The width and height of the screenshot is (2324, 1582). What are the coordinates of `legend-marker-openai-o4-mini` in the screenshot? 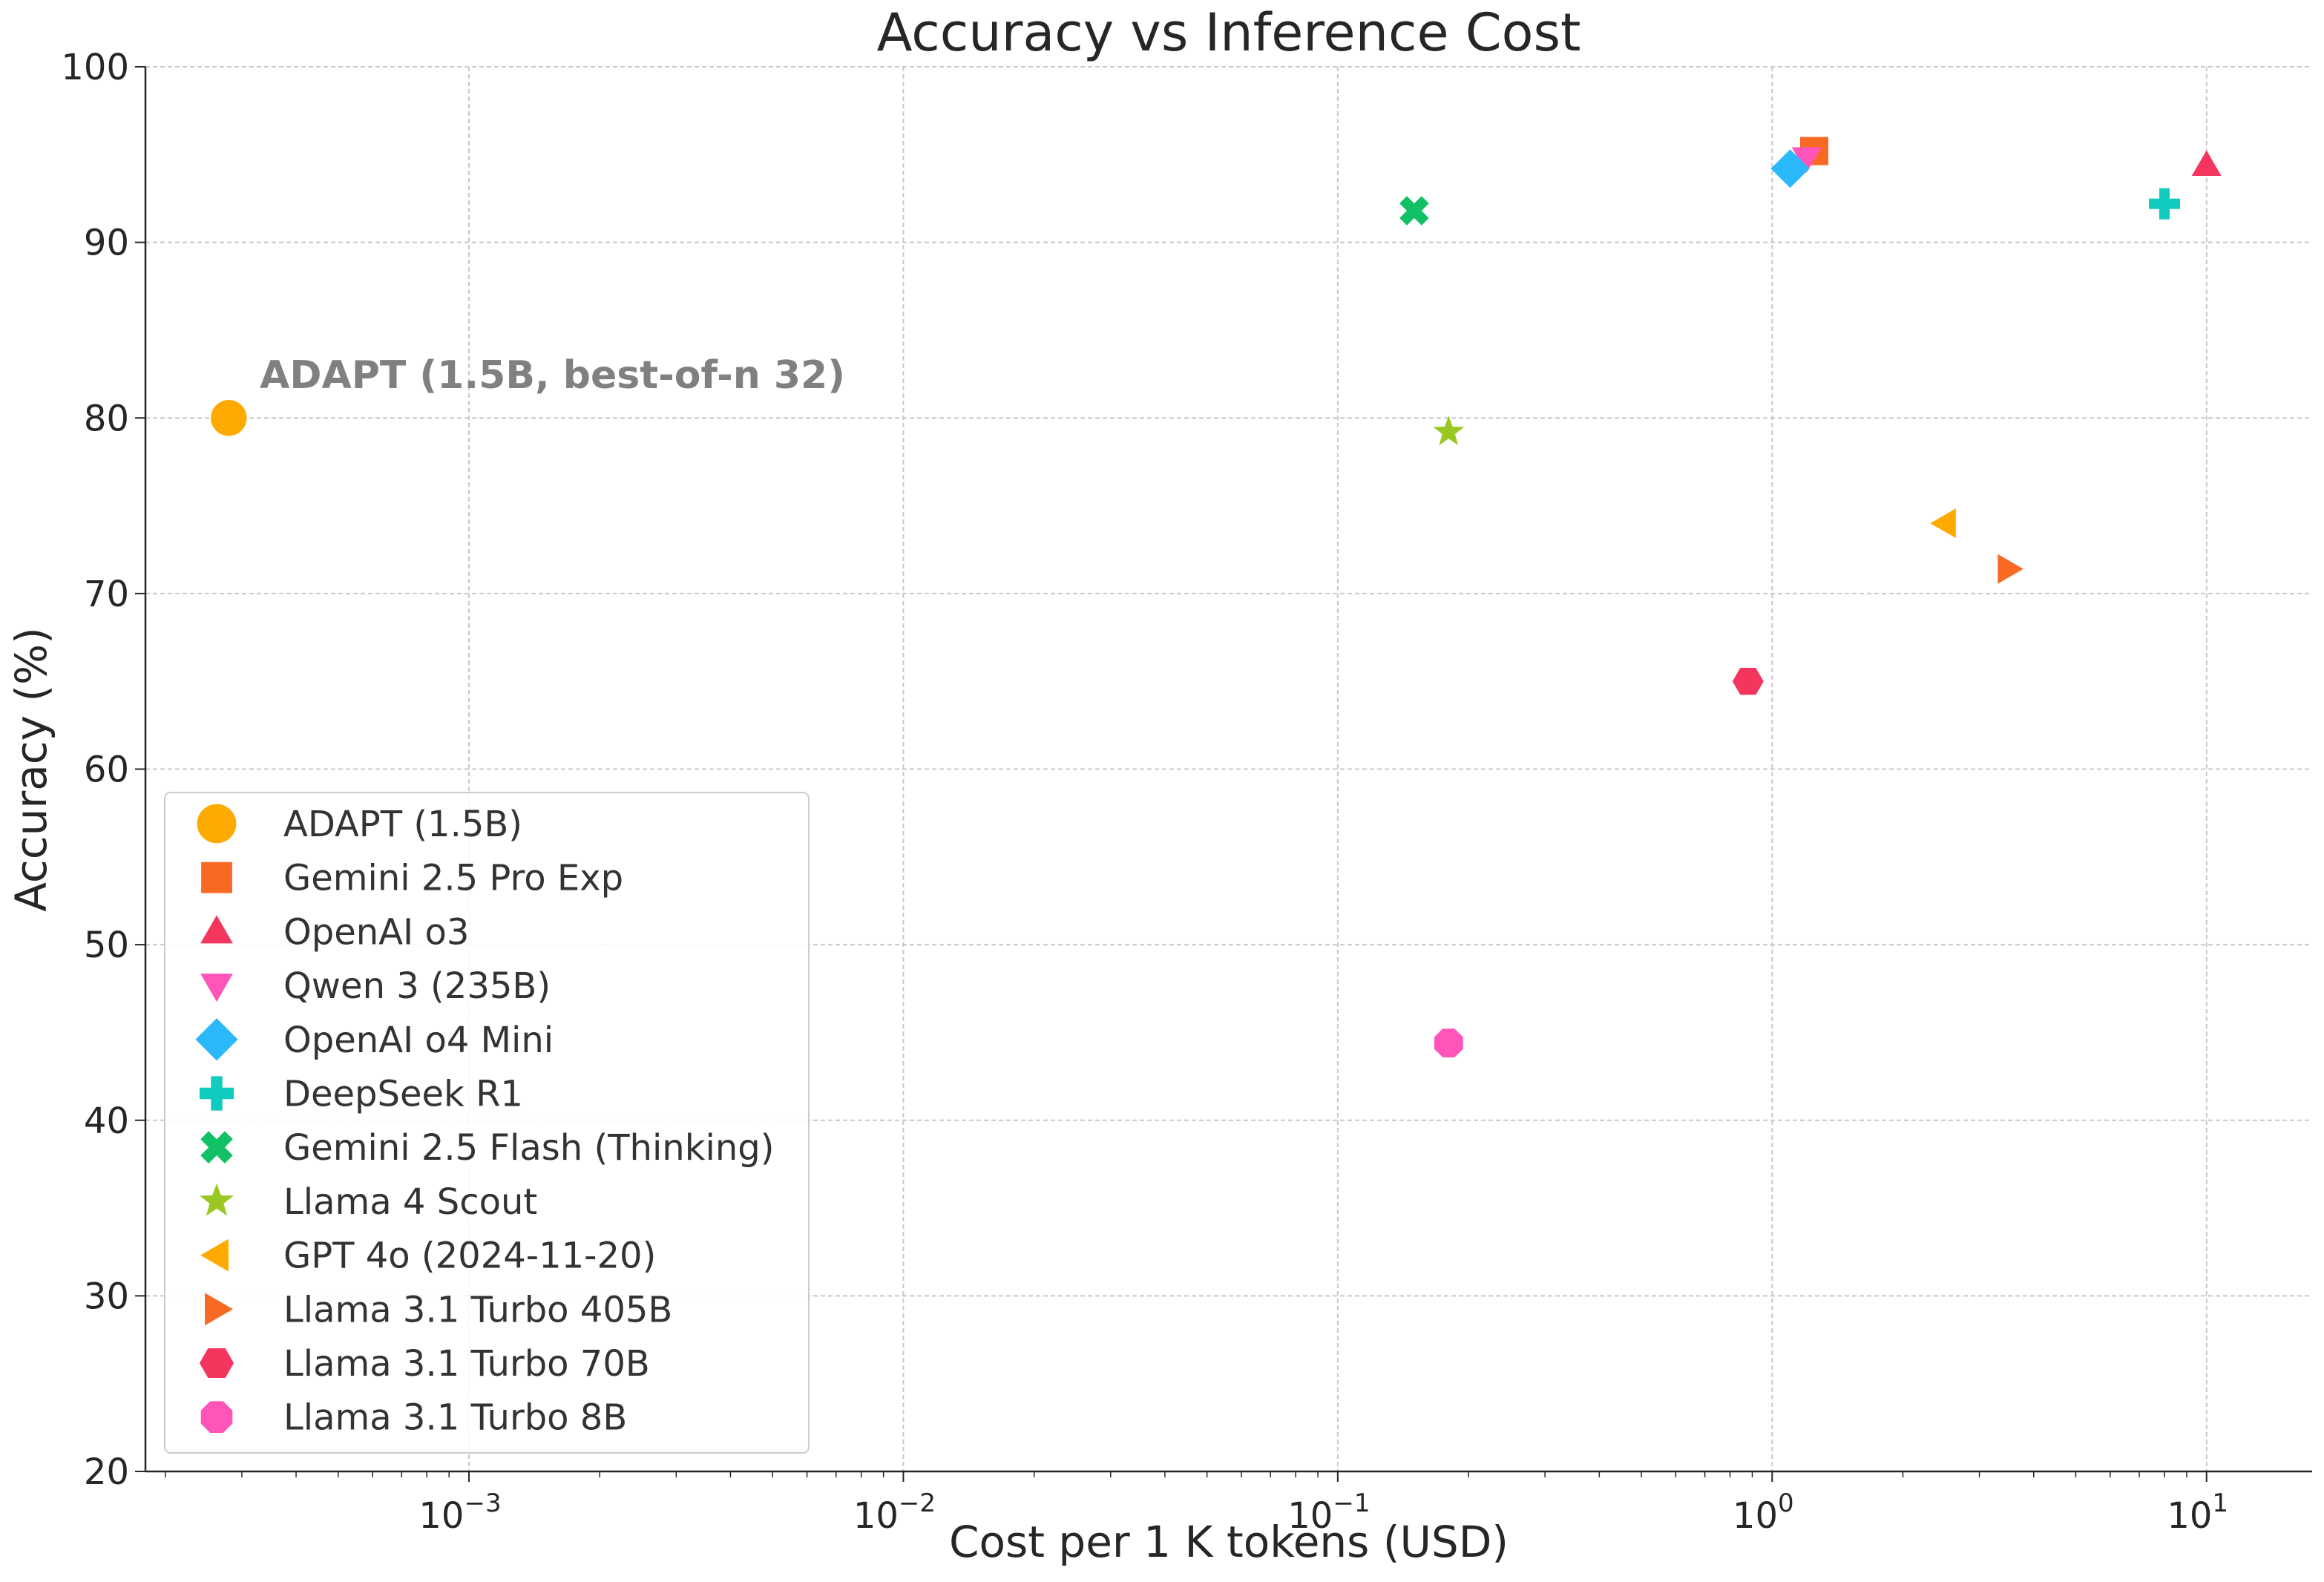 It's located at (216, 1039).